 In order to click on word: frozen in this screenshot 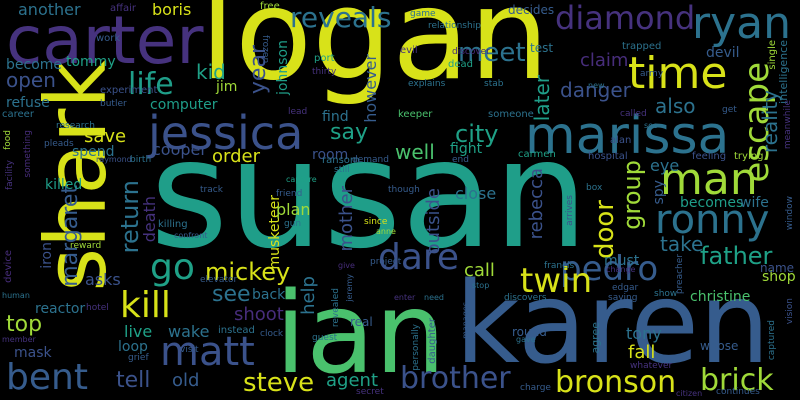, I will do `click(265, 49)`.